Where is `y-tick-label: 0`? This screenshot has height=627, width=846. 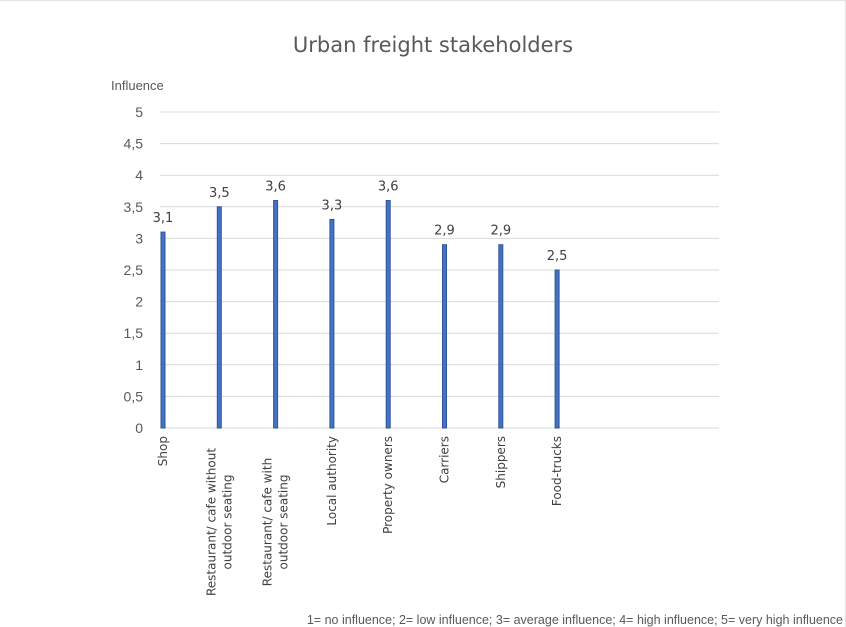 y-tick-label: 0 is located at coordinates (139, 428).